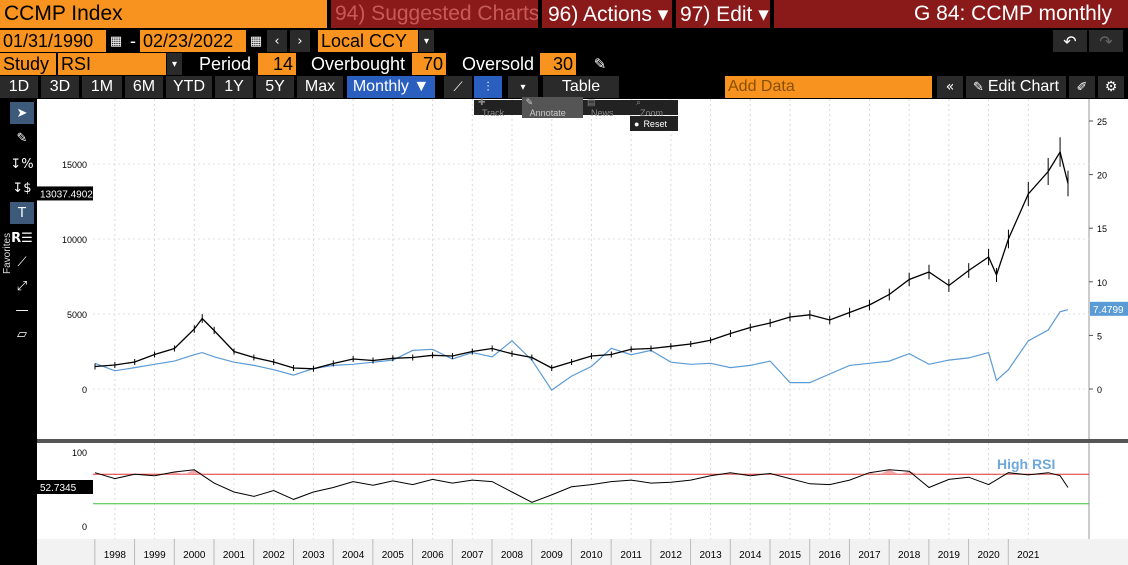 This screenshot has width=1128, height=565. What do you see at coordinates (1108, 269) in the screenshot?
I see `price-axis-right-bg` at bounding box center [1108, 269].